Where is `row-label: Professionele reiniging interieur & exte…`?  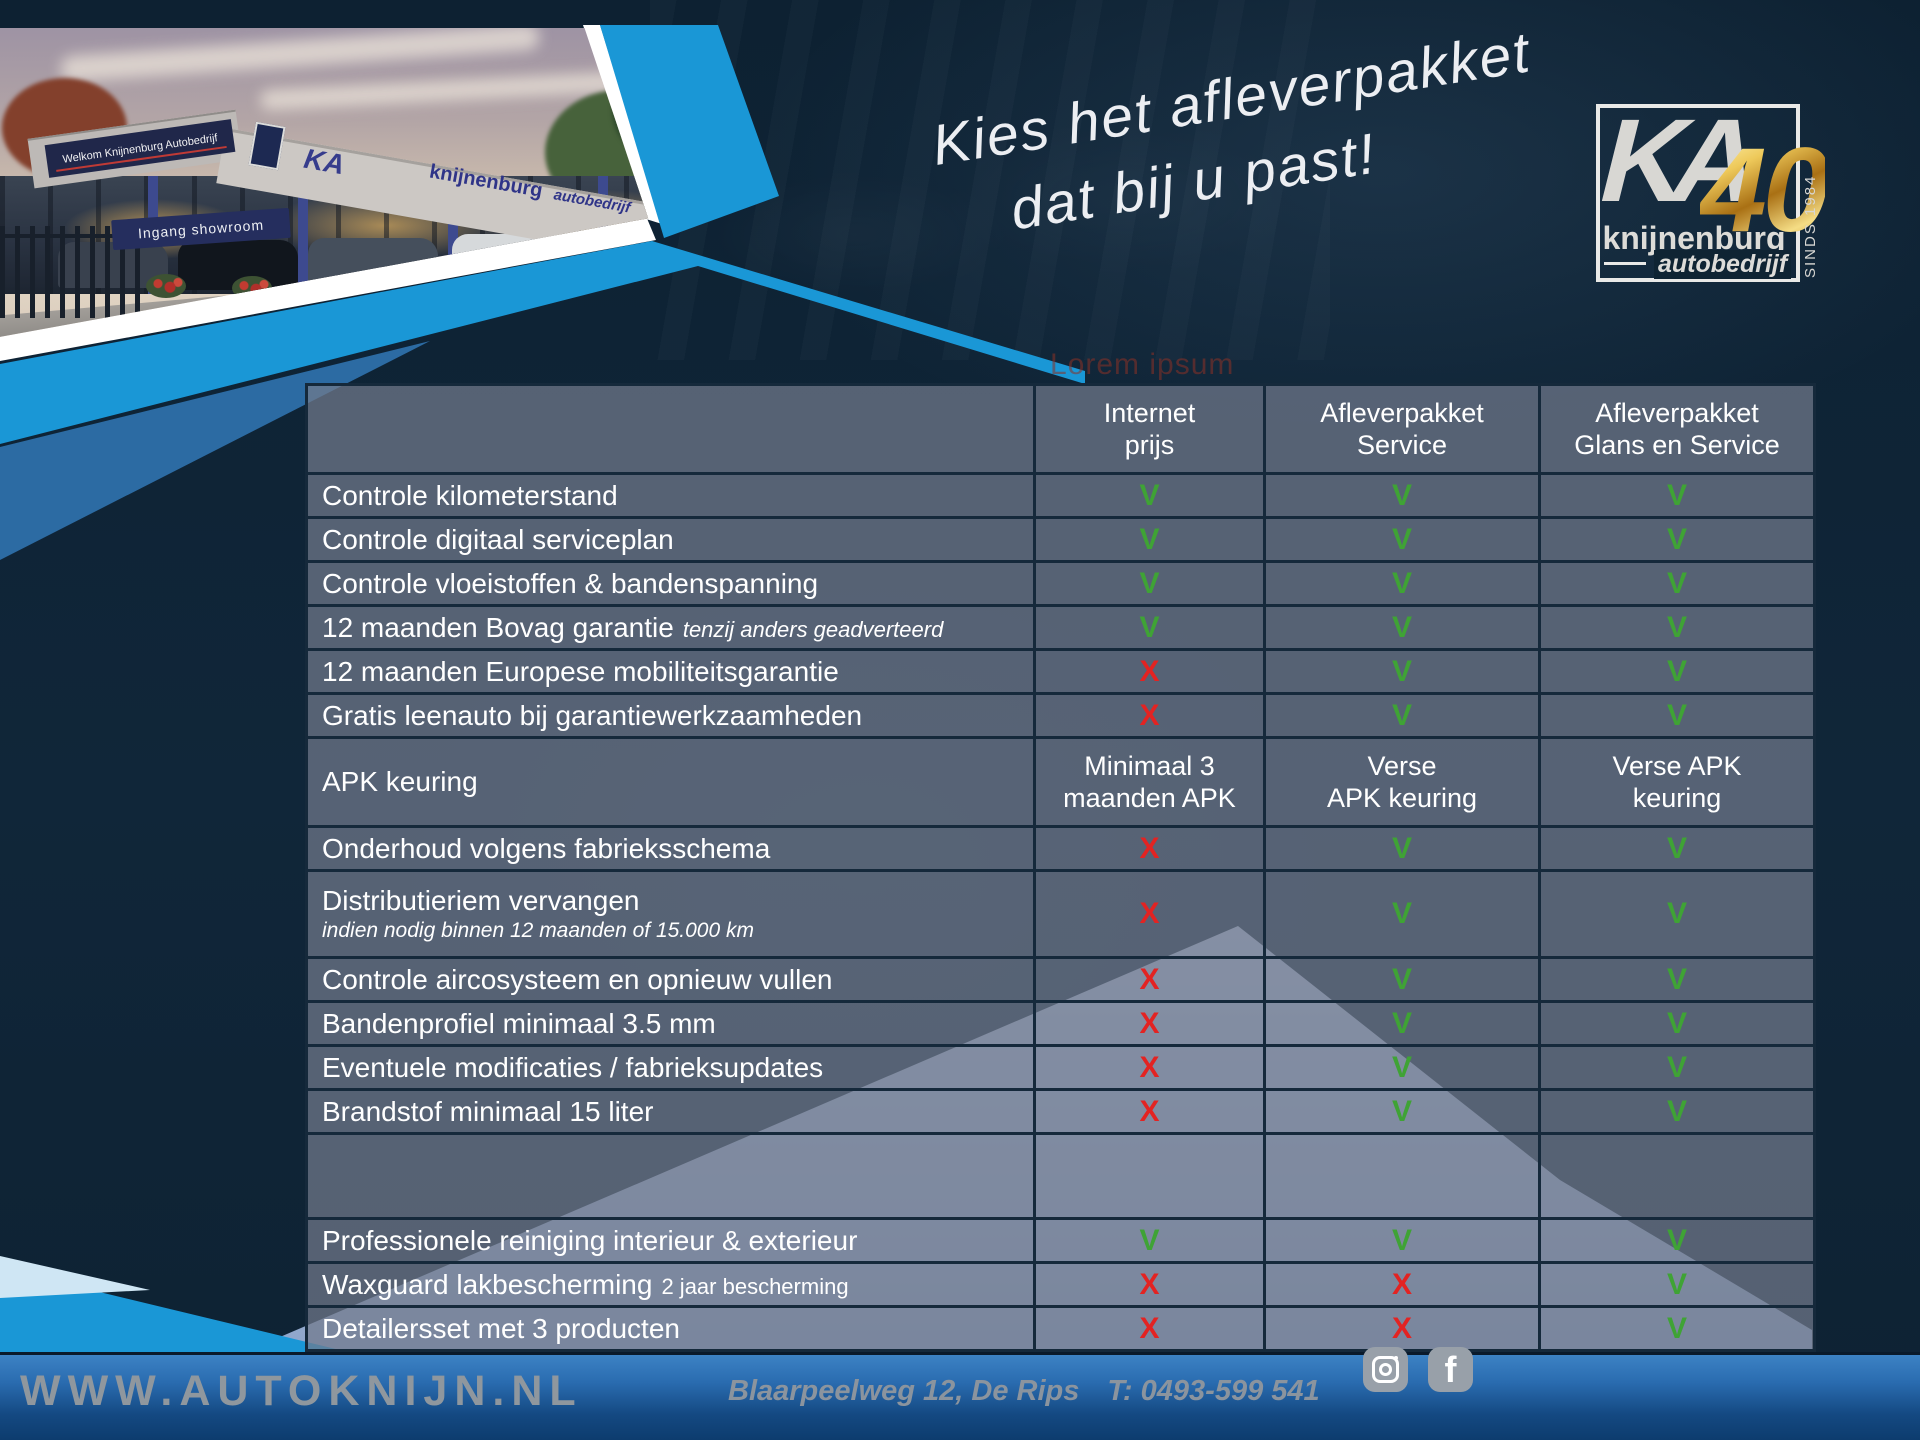 row-label: Professionele reiniging interieur & exte… is located at coordinates (590, 1240).